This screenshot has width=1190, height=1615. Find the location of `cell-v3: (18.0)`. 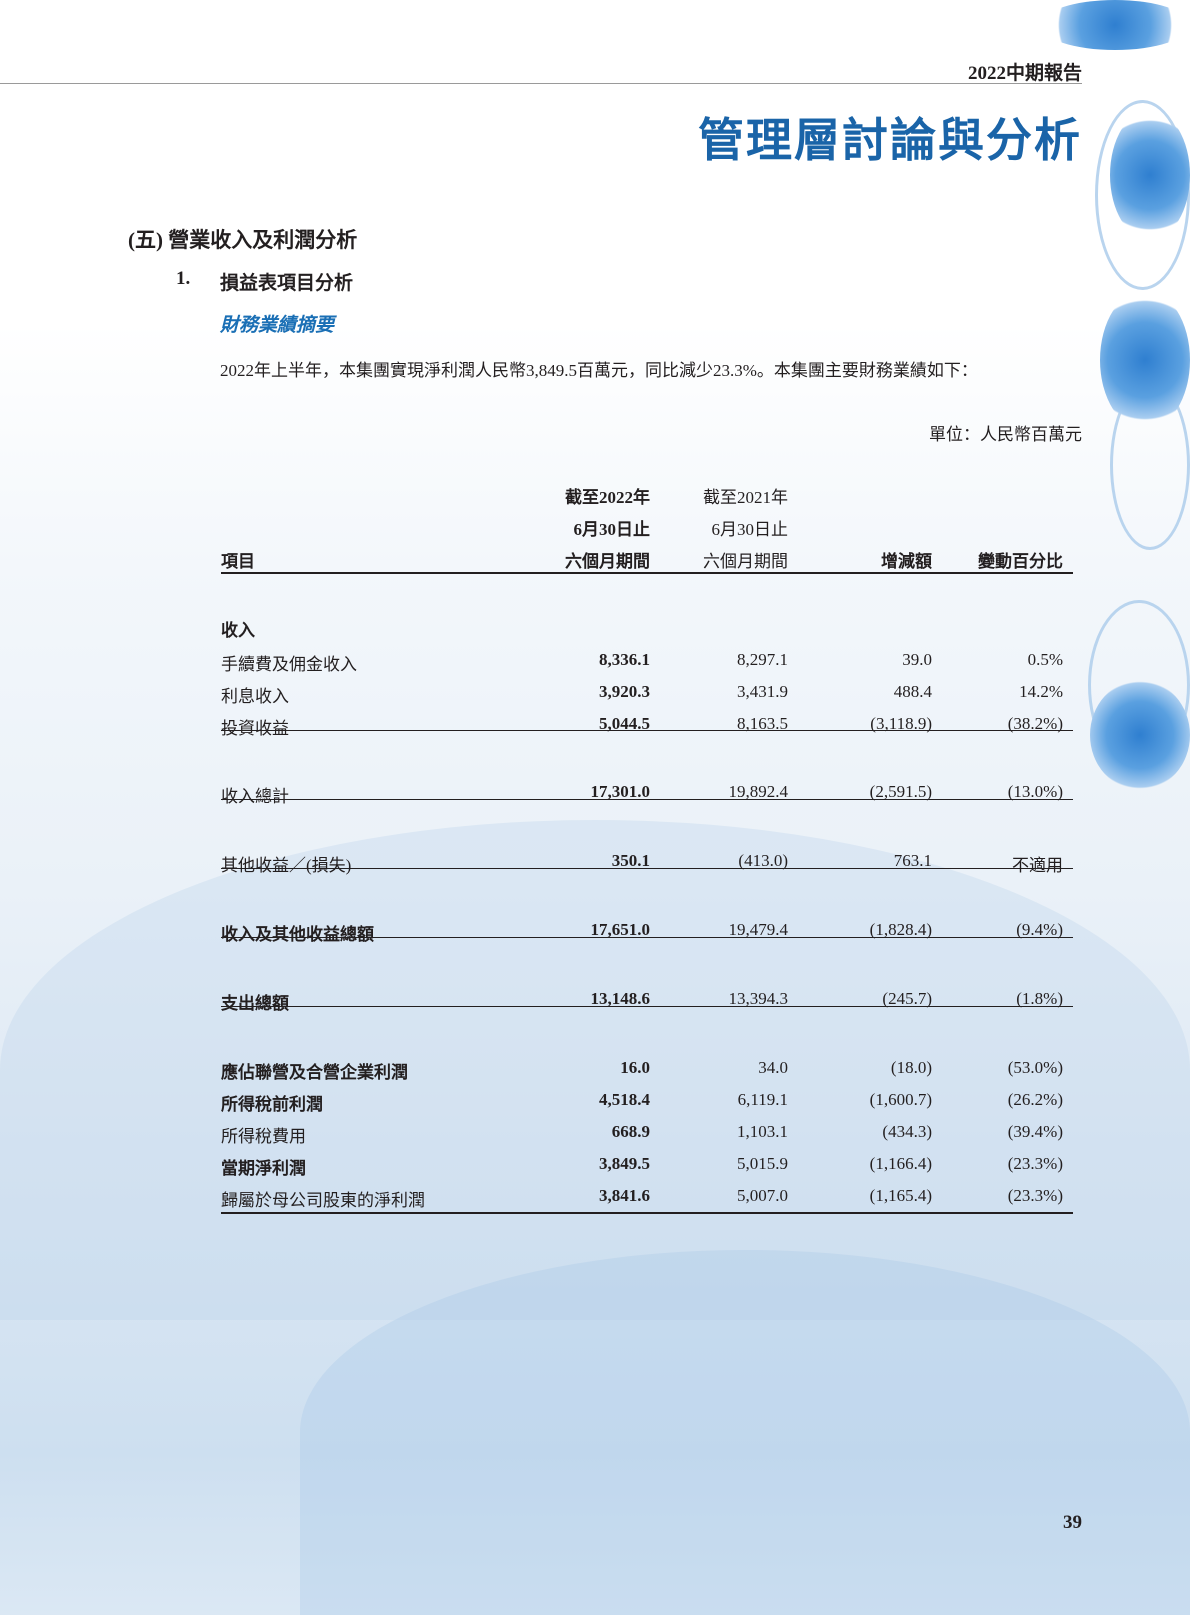

cell-v3: (18.0) is located at coordinates (911, 1067).